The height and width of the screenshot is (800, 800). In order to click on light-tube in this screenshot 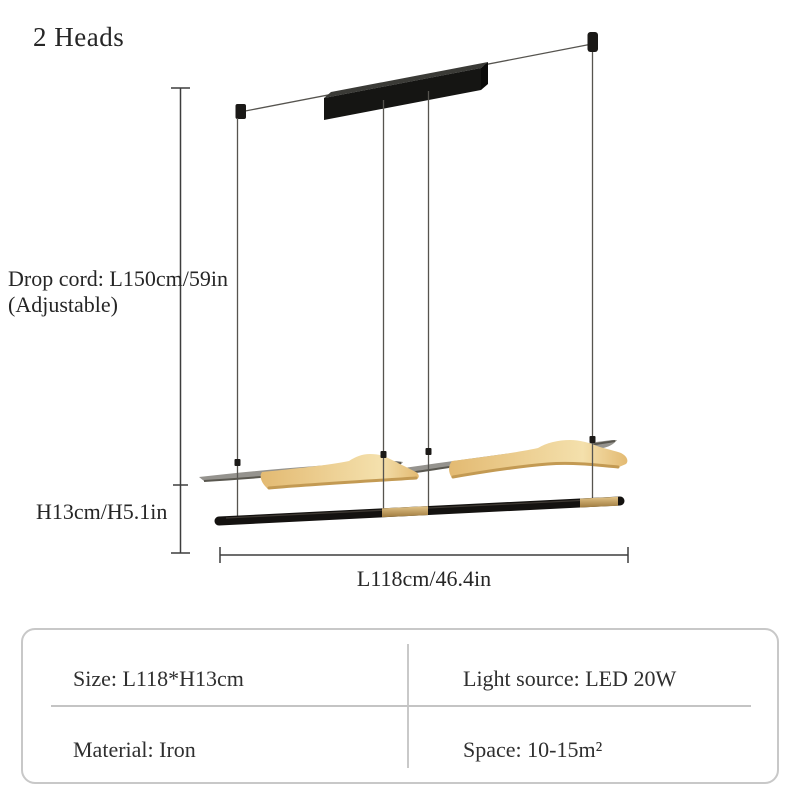, I will do `click(419, 511)`.